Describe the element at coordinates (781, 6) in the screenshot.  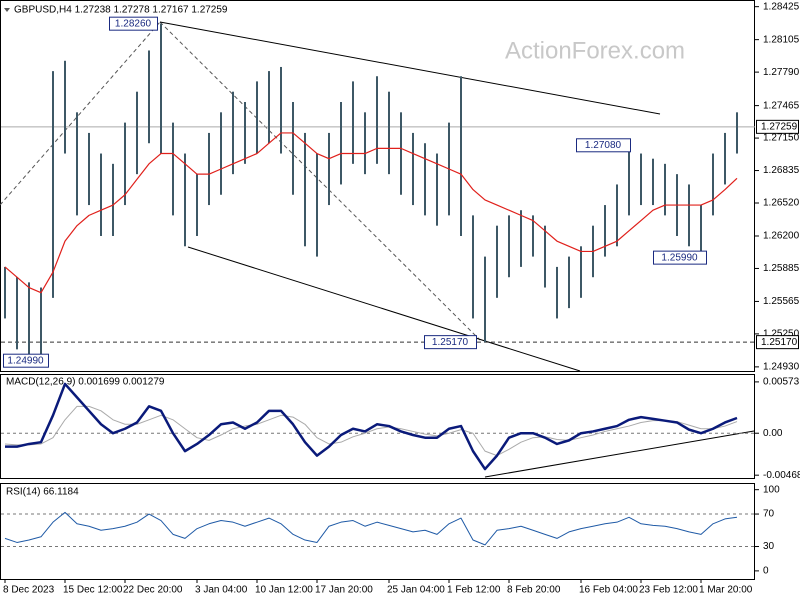
I see `y-tick-label: 1.28425` at that location.